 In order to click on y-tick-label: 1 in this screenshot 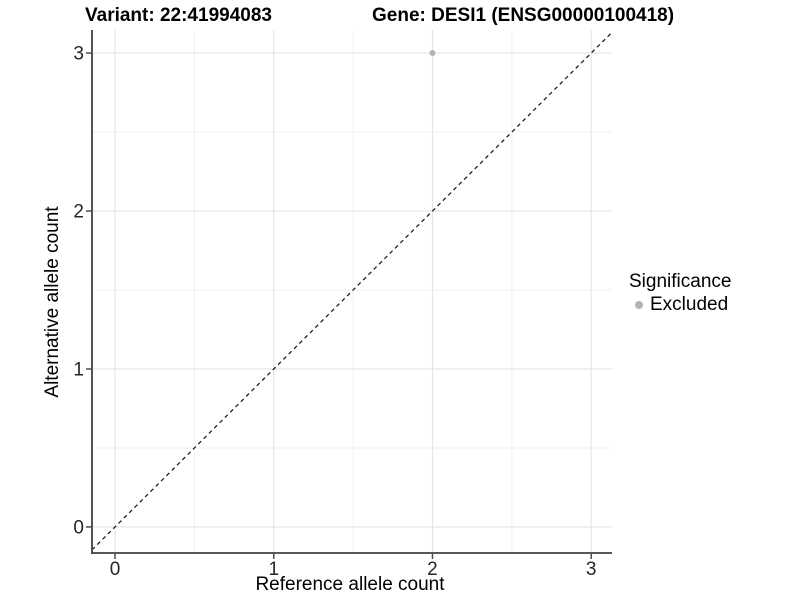, I will do `click(78, 369)`.